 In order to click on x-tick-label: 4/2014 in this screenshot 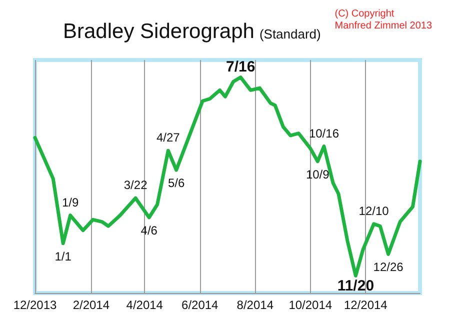, I will do `click(145, 305)`.